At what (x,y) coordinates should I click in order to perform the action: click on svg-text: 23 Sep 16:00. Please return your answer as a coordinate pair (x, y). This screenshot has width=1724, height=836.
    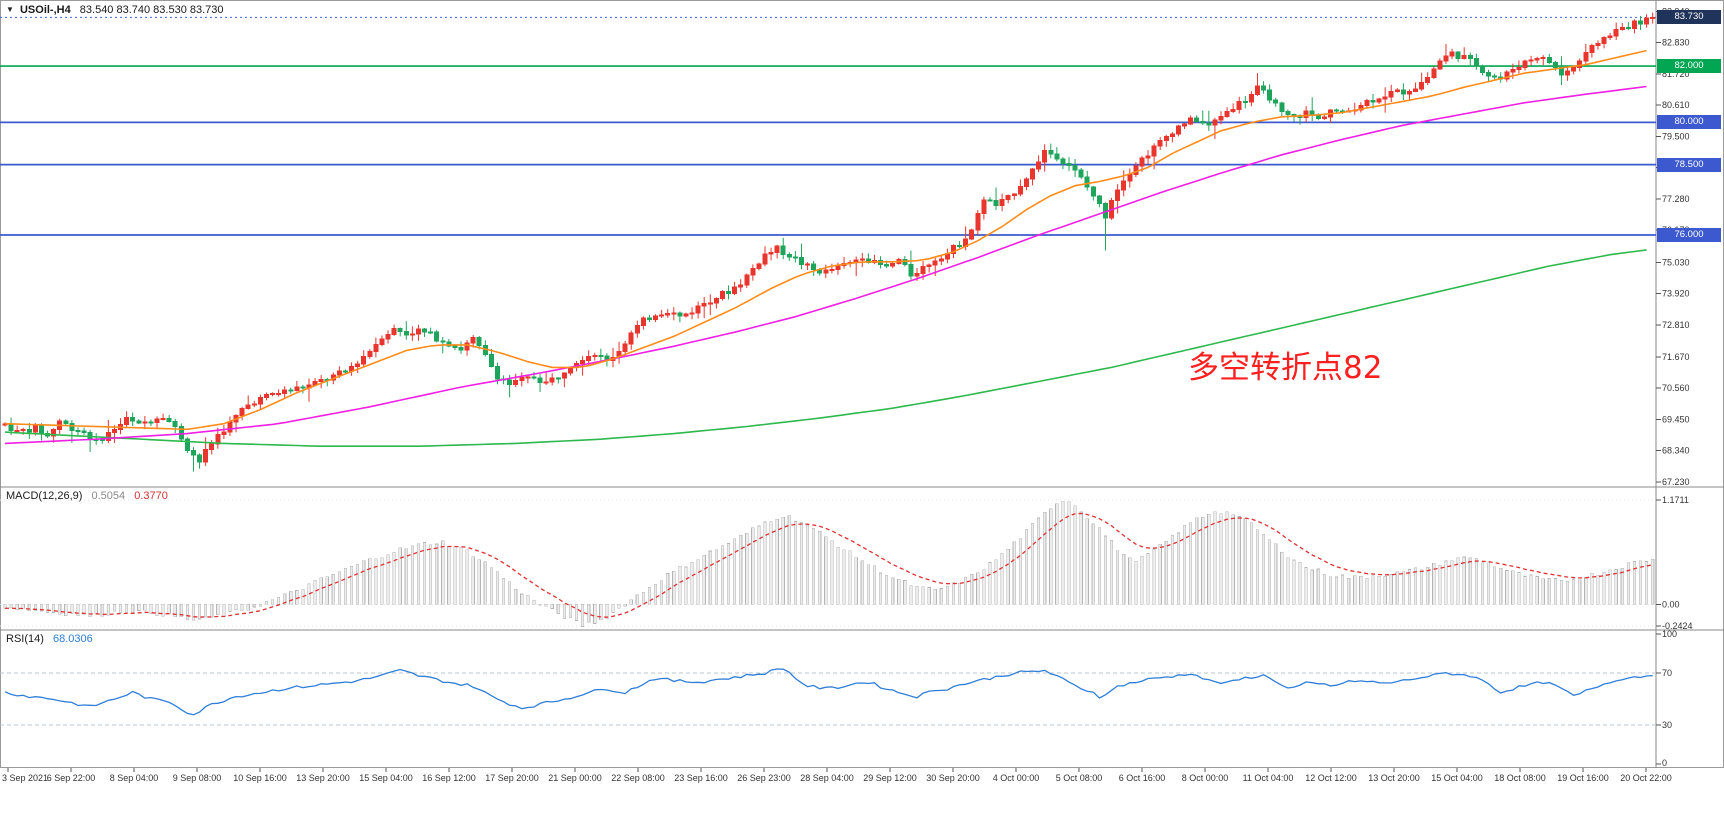
    Looking at the image, I should click on (701, 778).